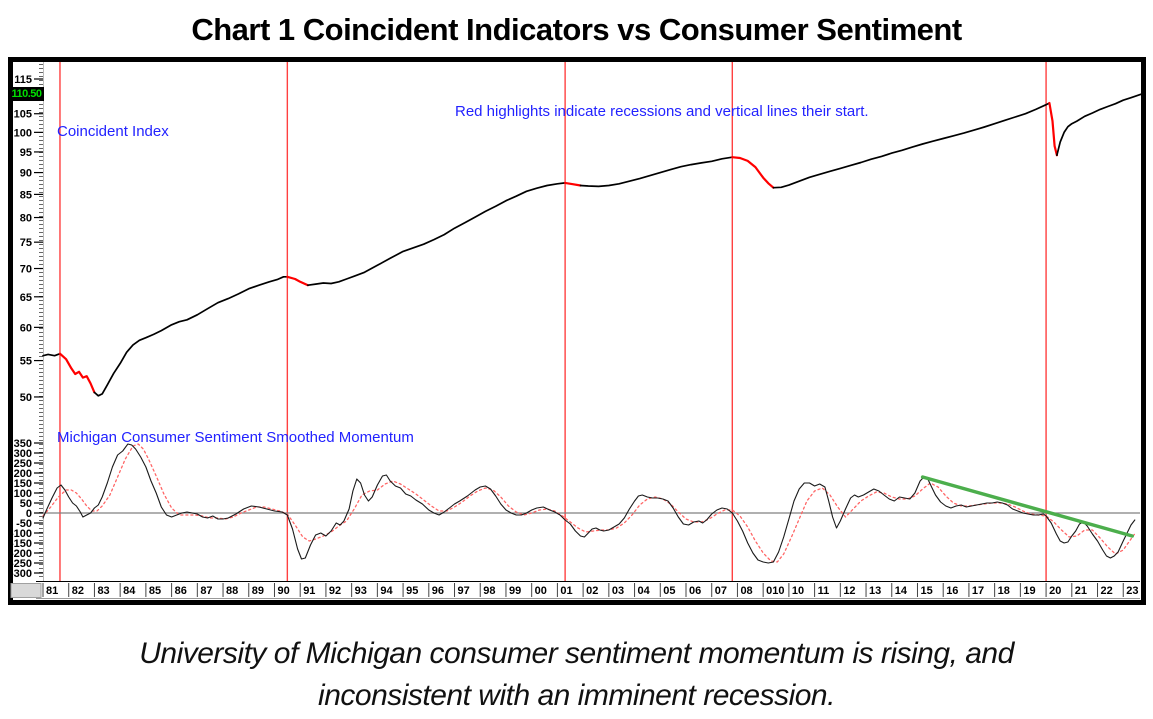  What do you see at coordinates (21, 534) in the screenshot?
I see `y-tick-label: -100` at bounding box center [21, 534].